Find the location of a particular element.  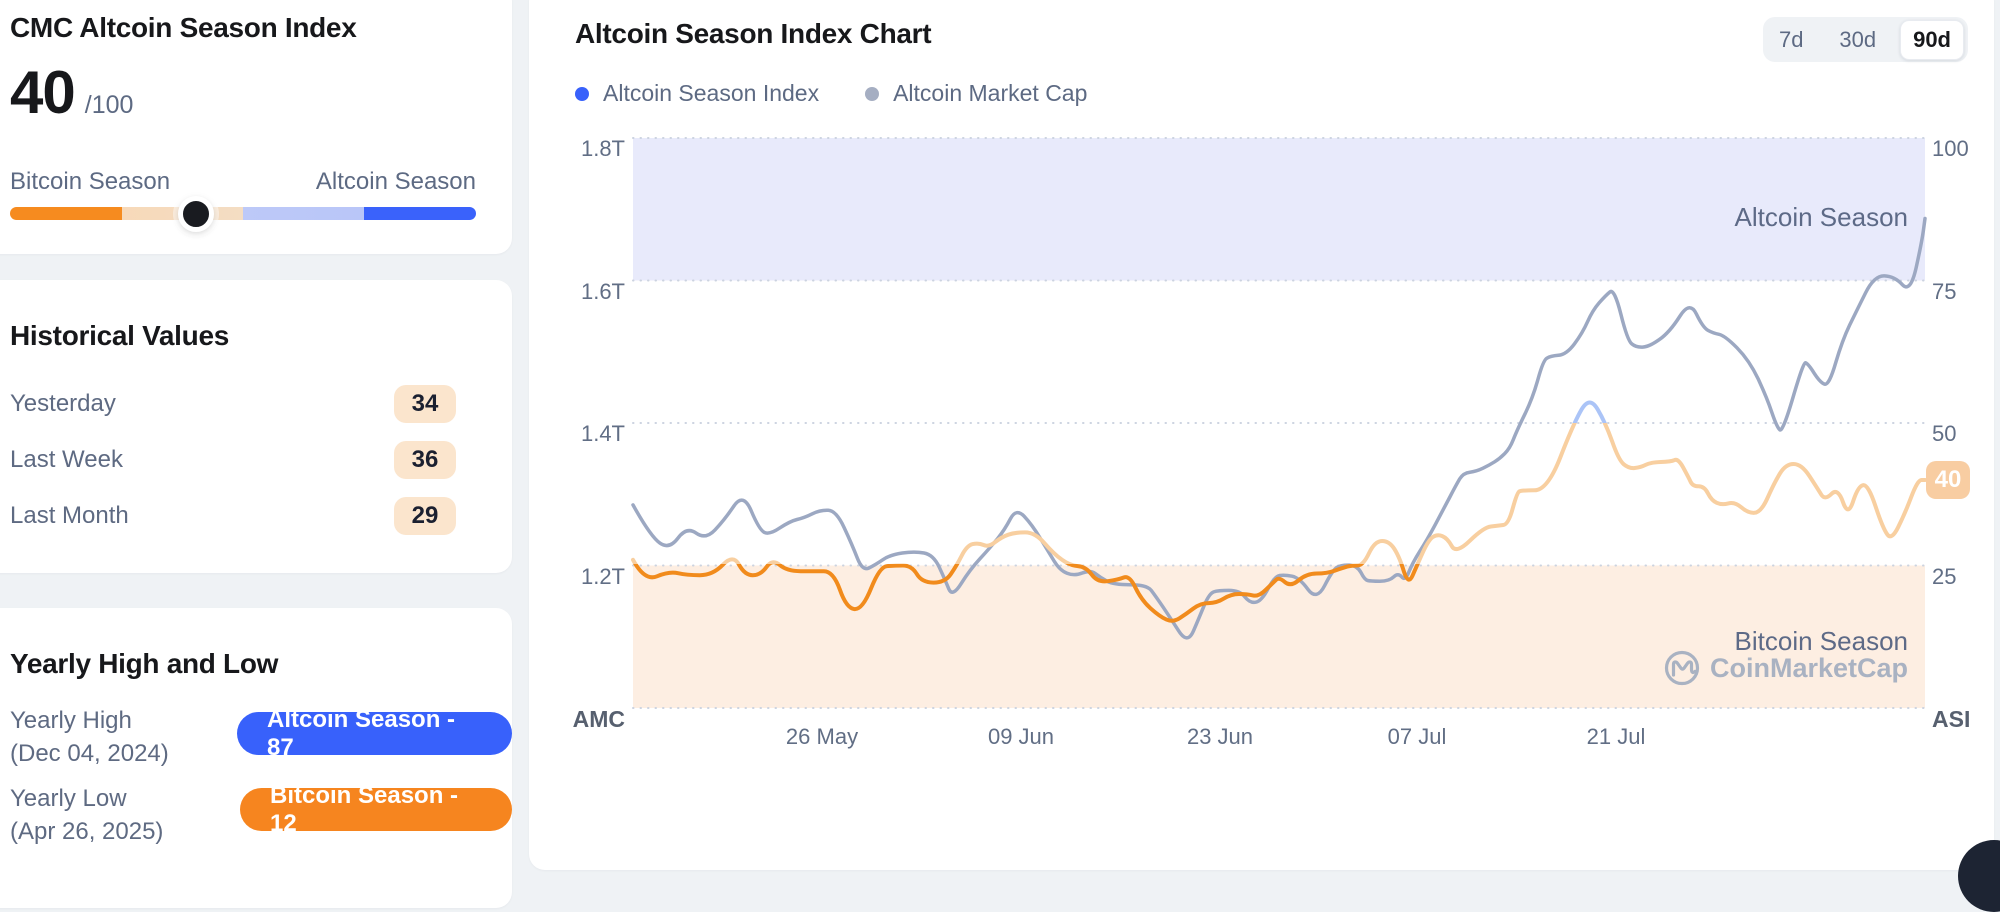

chart-title: Altcoin Season Index Chart is located at coordinates (753, 33).